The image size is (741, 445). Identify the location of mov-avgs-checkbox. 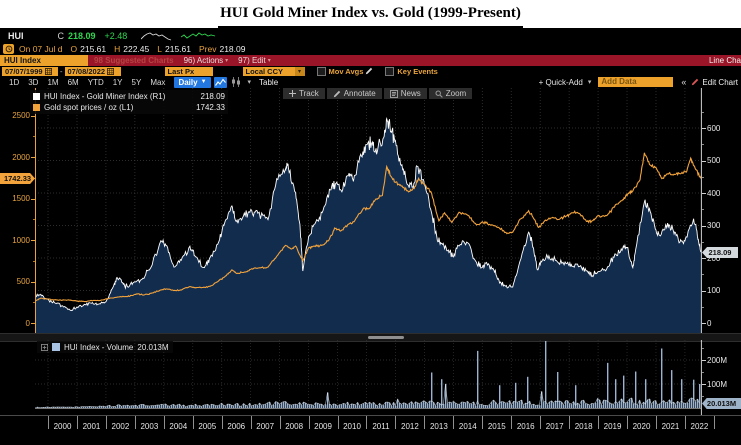
(321, 71).